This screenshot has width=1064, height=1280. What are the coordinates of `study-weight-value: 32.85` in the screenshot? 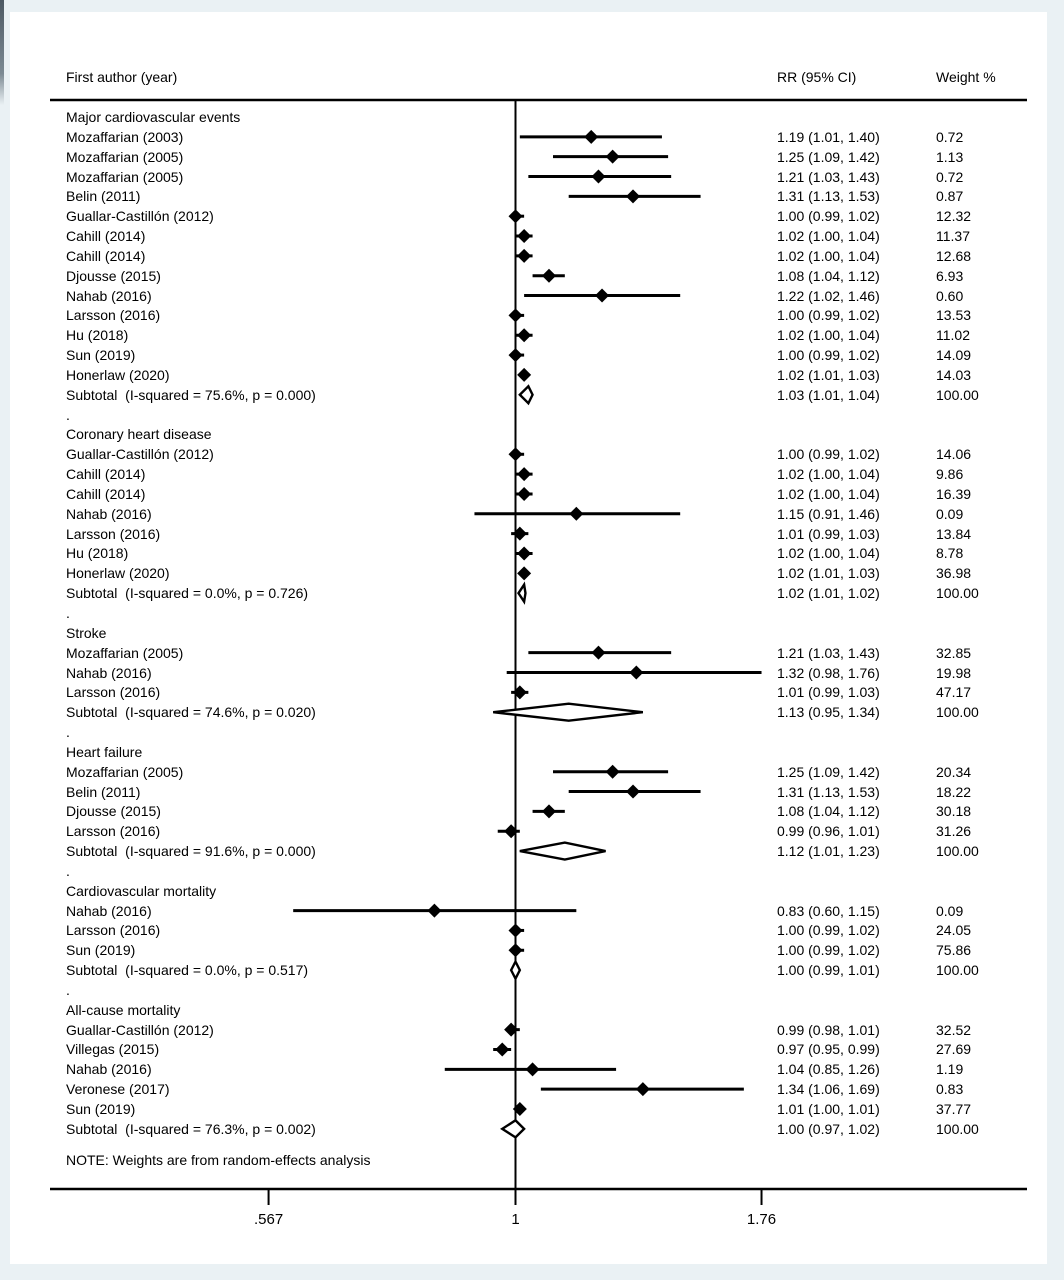 It's located at (954, 652).